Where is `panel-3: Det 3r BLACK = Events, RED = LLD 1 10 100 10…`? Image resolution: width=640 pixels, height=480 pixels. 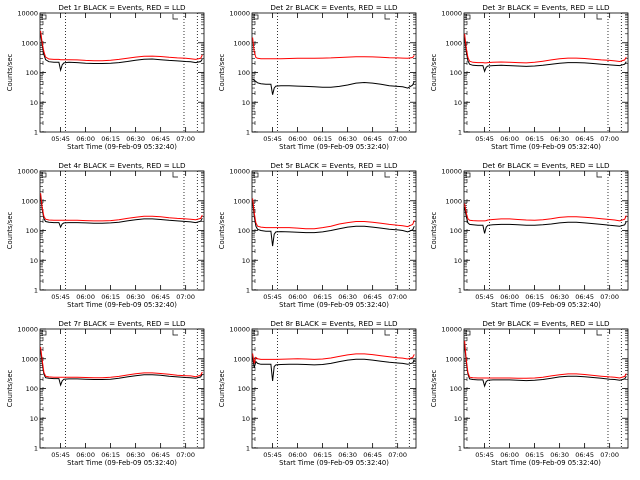 panel-3: Det 3r BLACK = Events, RED = LLD 1 10 100 10… is located at coordinates (529, 77).